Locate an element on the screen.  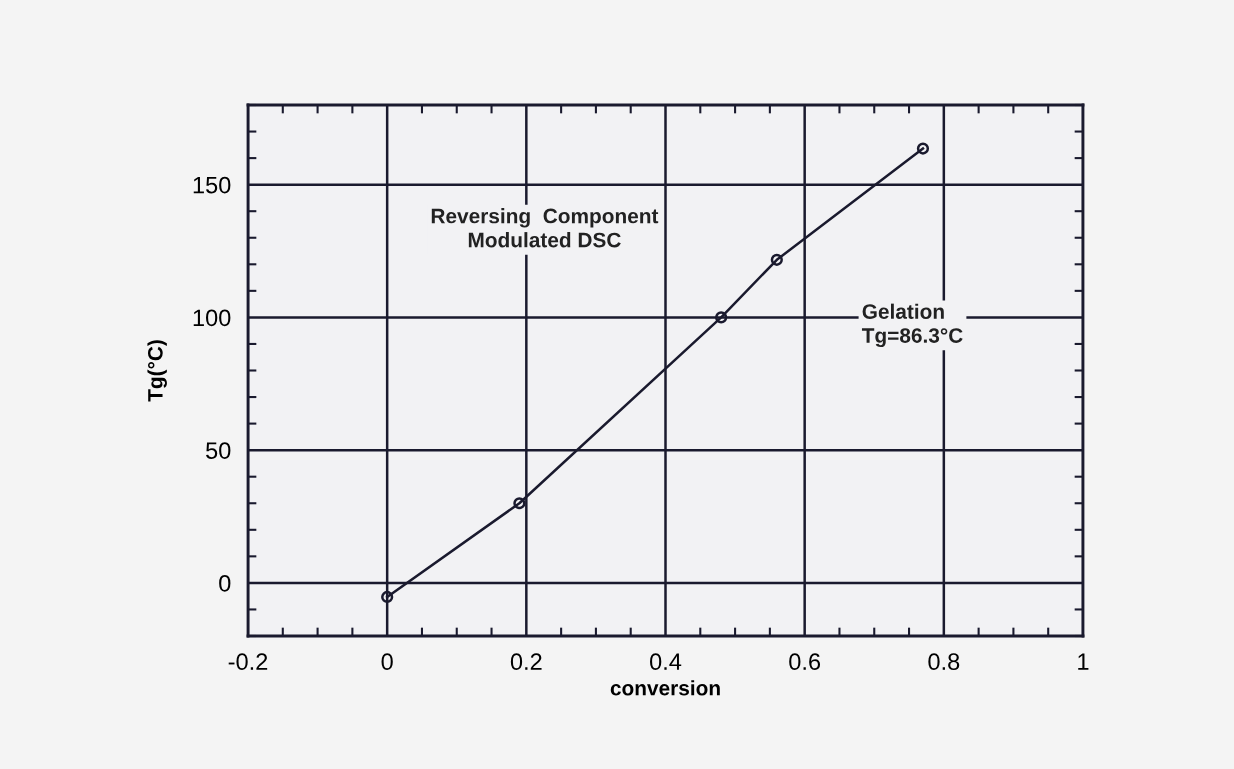
x-tick-label: 0.2 is located at coordinates (526, 662).